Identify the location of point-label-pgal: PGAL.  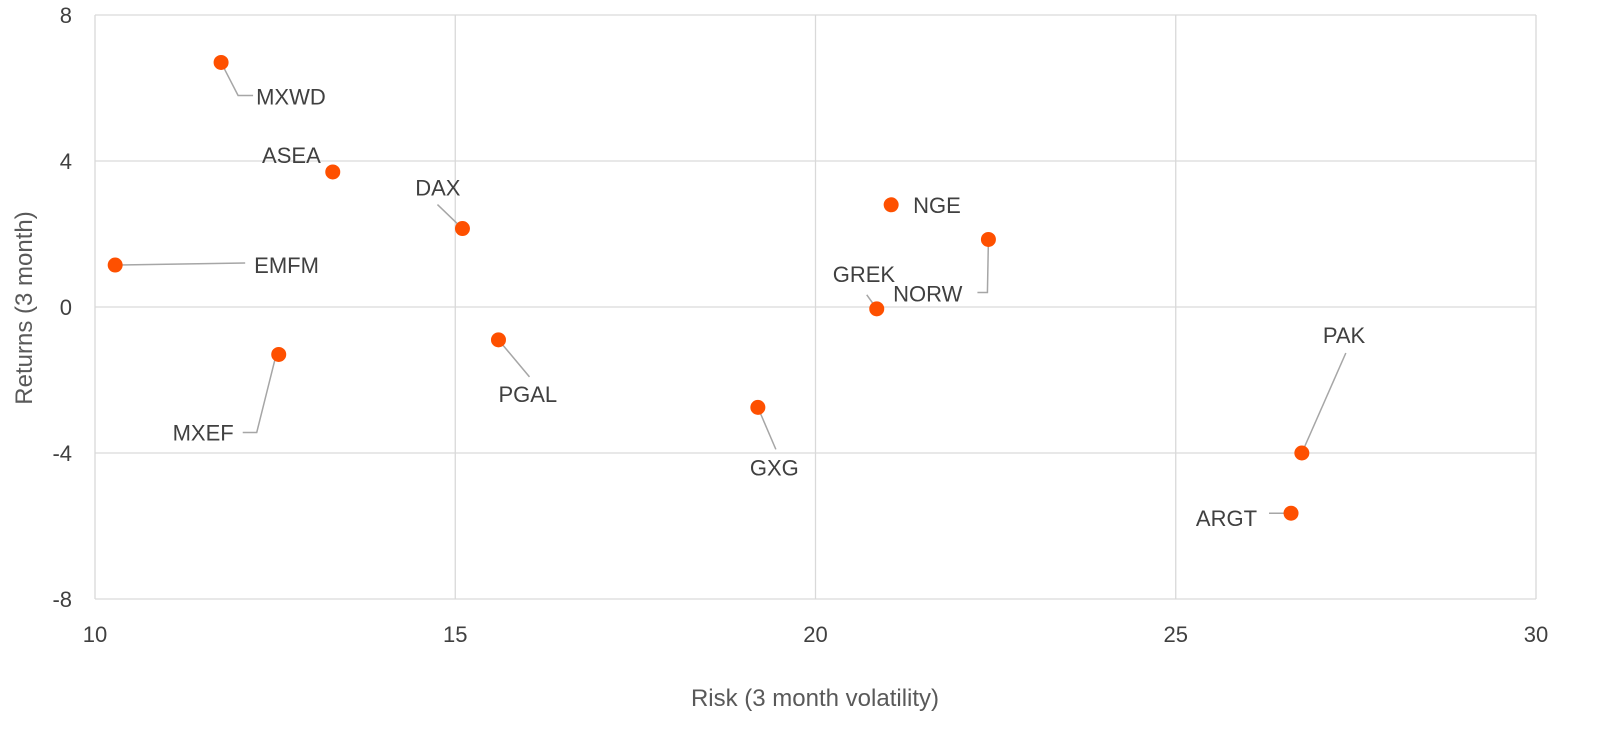
(527, 394).